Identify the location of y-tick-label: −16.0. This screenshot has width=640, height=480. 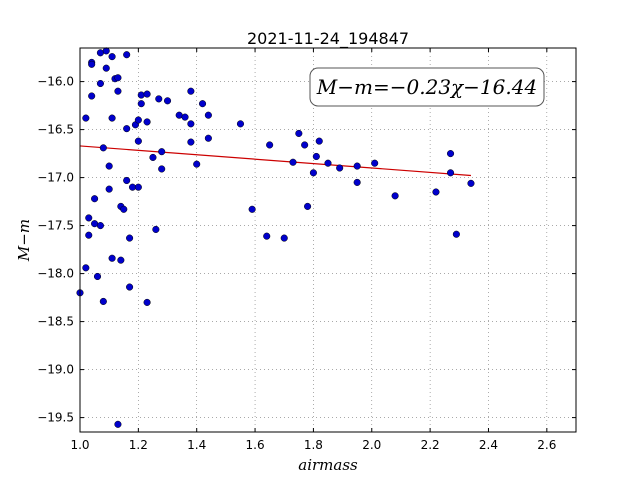
(55, 82).